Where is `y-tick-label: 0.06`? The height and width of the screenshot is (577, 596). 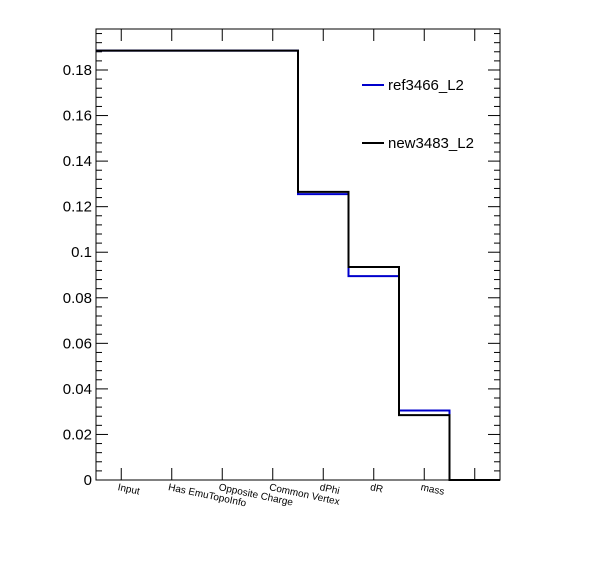
y-tick-label: 0.06 is located at coordinates (77, 343).